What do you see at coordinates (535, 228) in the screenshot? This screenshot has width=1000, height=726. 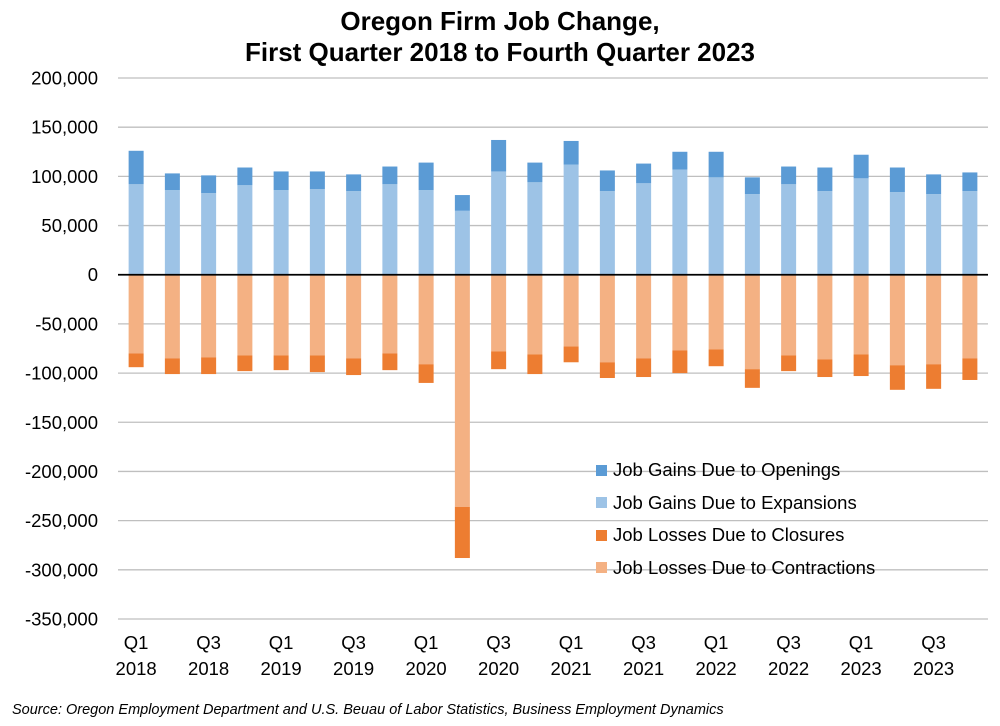 I see `bar-job-gains-due-to-expansions-2020Q4` at bounding box center [535, 228].